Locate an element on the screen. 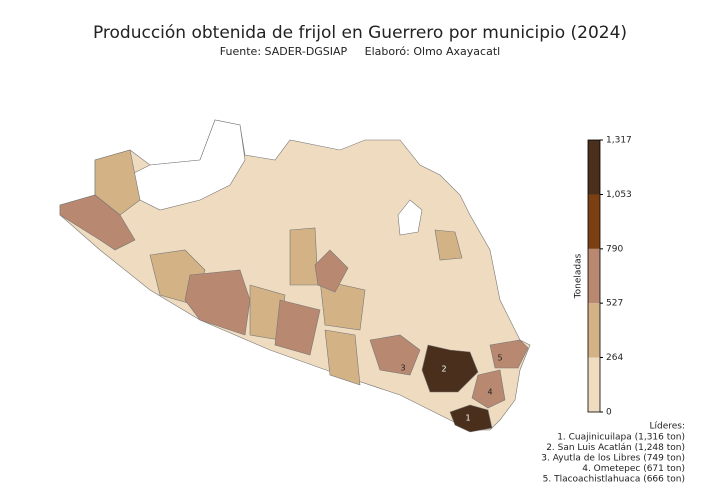  marker-label: 4 is located at coordinates (489, 392).